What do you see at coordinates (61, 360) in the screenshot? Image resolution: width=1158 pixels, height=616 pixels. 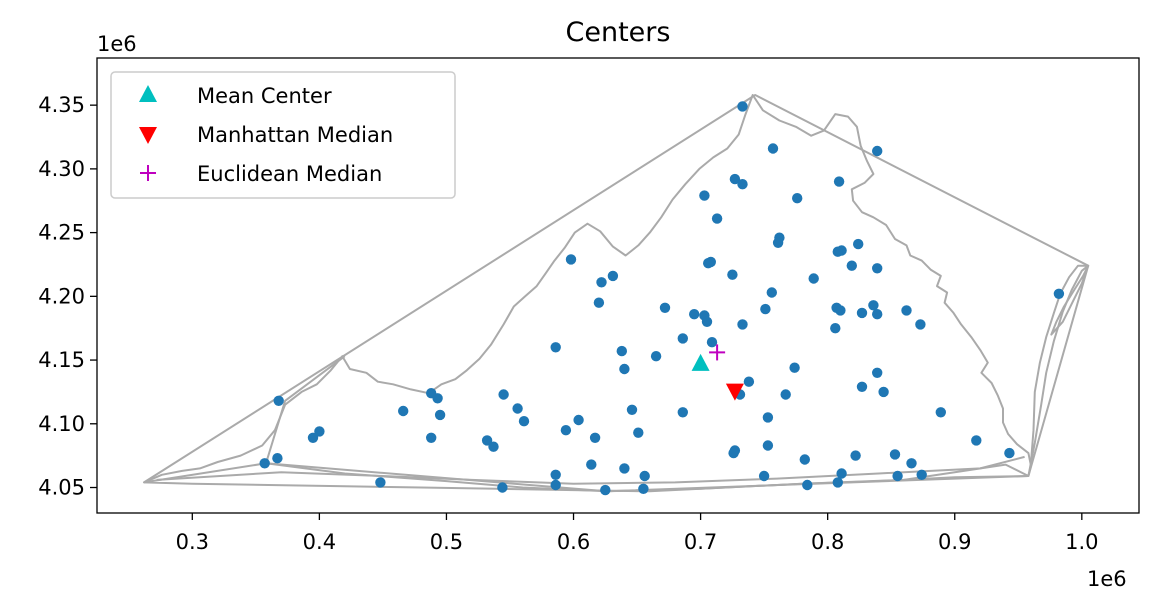 I see `y-tick-label-2: 4.15` at bounding box center [61, 360].